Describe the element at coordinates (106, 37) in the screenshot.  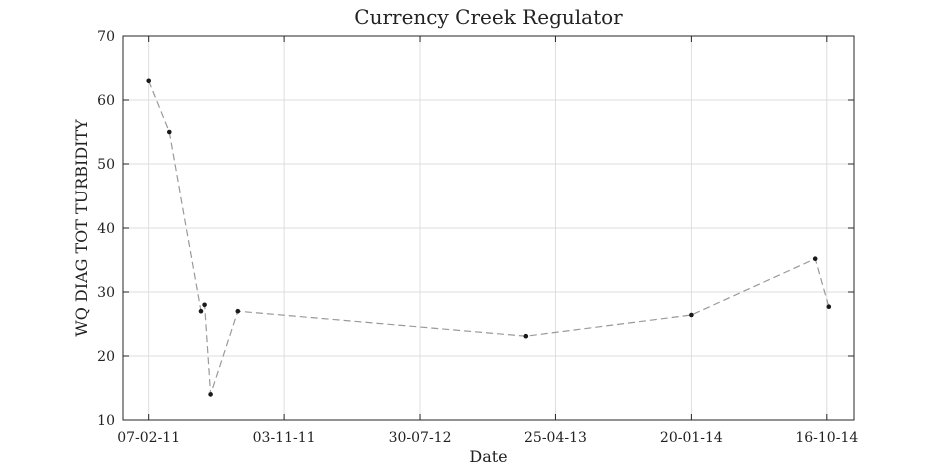
I see `y-tick-label: 70` at that location.